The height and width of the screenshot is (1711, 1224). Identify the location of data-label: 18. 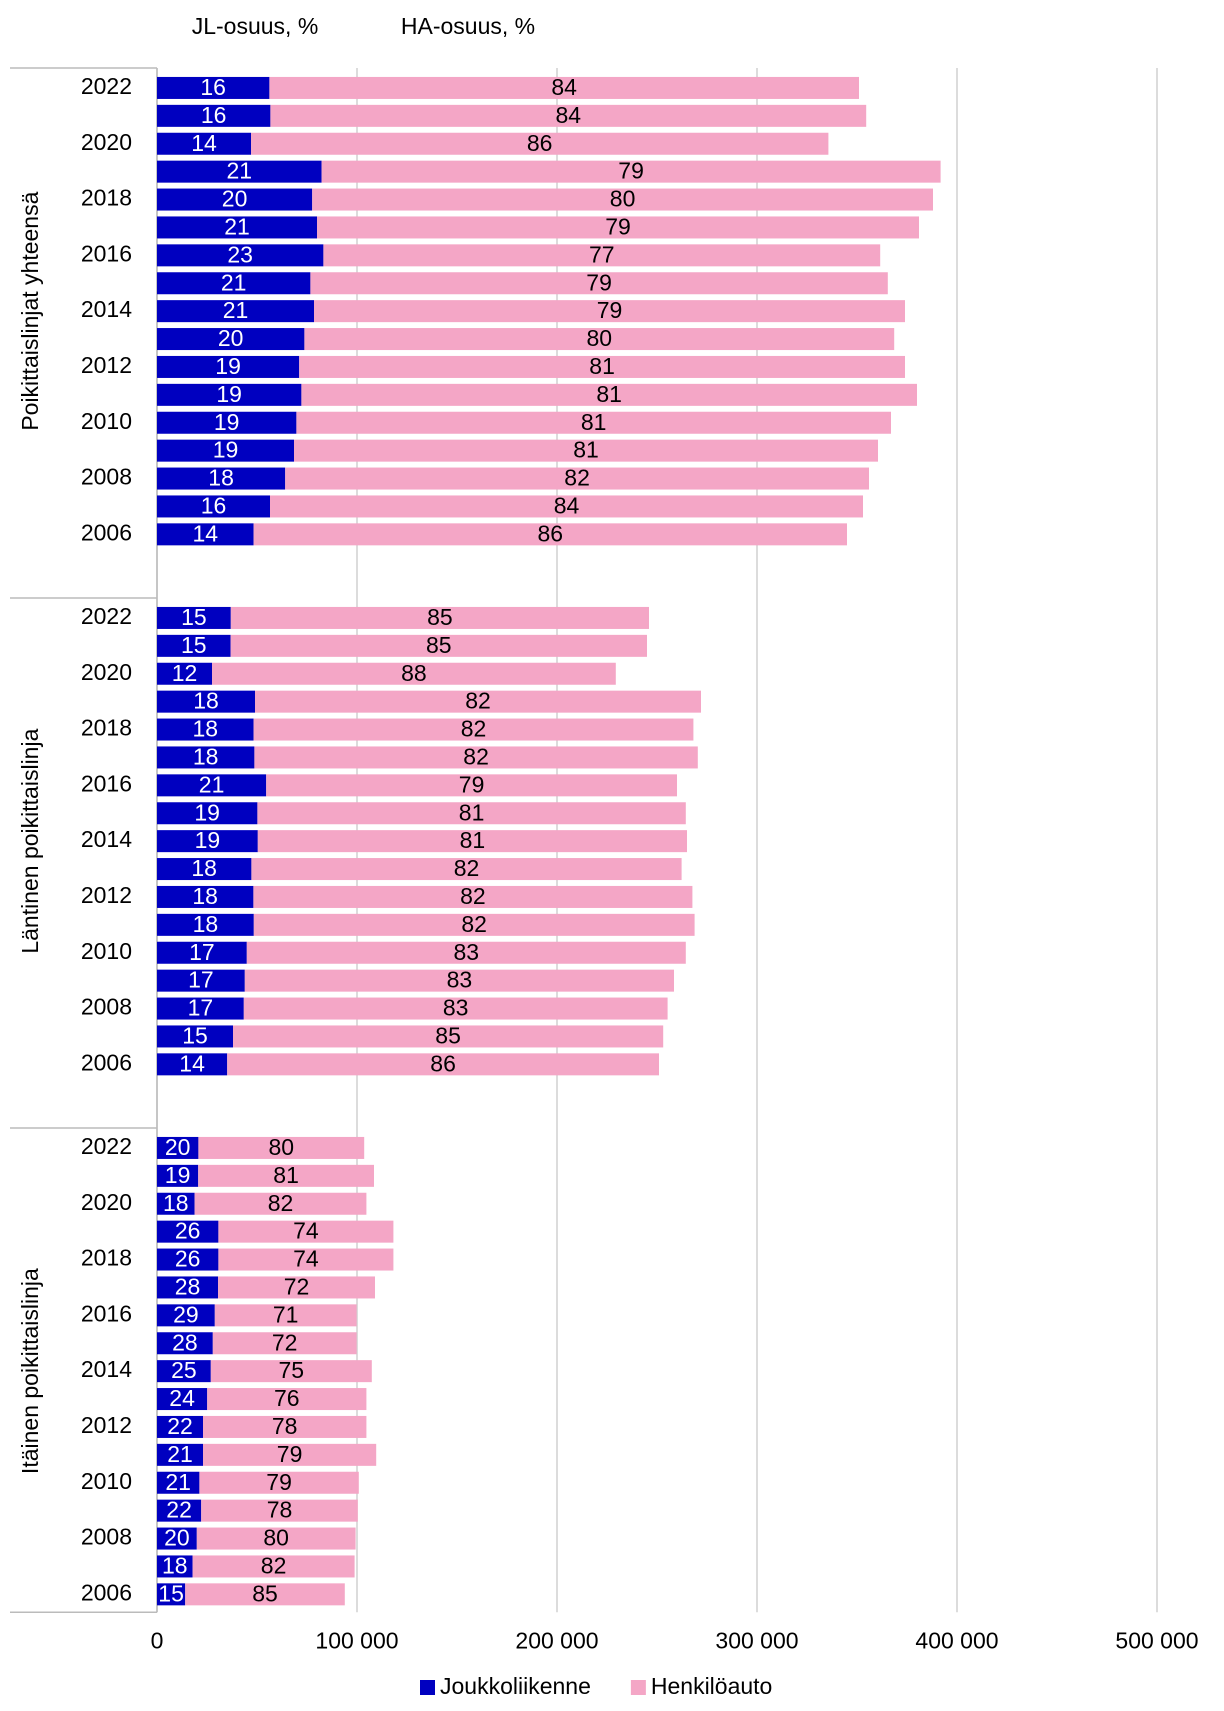
(206, 729).